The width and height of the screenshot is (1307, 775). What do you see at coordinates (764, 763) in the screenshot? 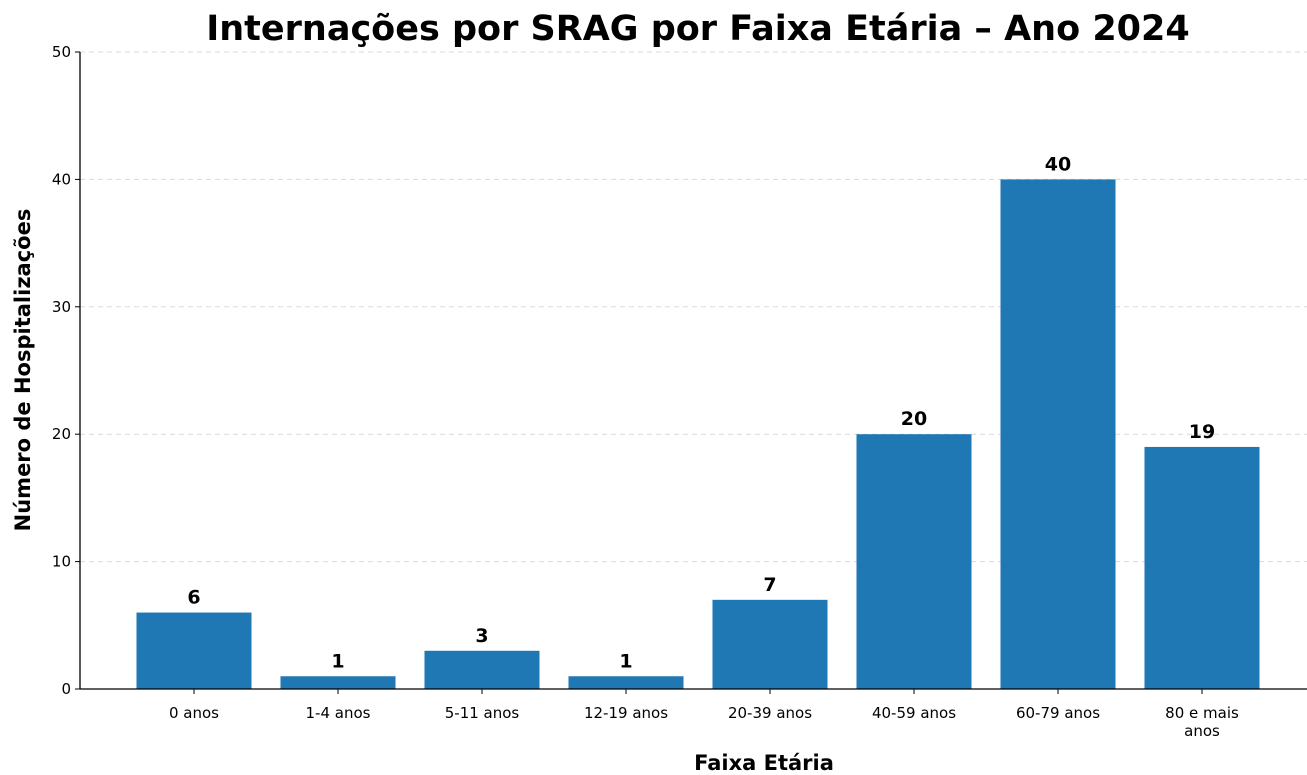
I see `x-axis-label: Faixa Etária` at bounding box center [764, 763].